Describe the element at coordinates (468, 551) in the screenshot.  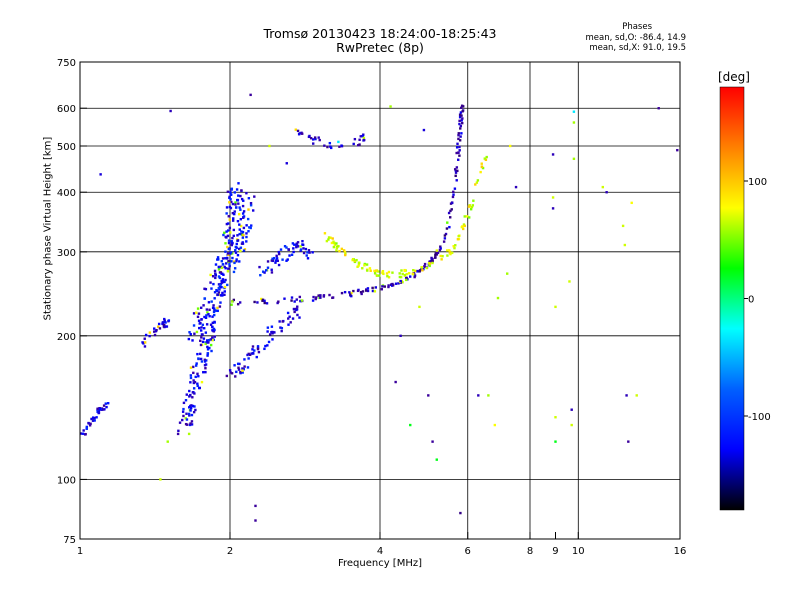
I see `x-tick-label: 6` at that location.